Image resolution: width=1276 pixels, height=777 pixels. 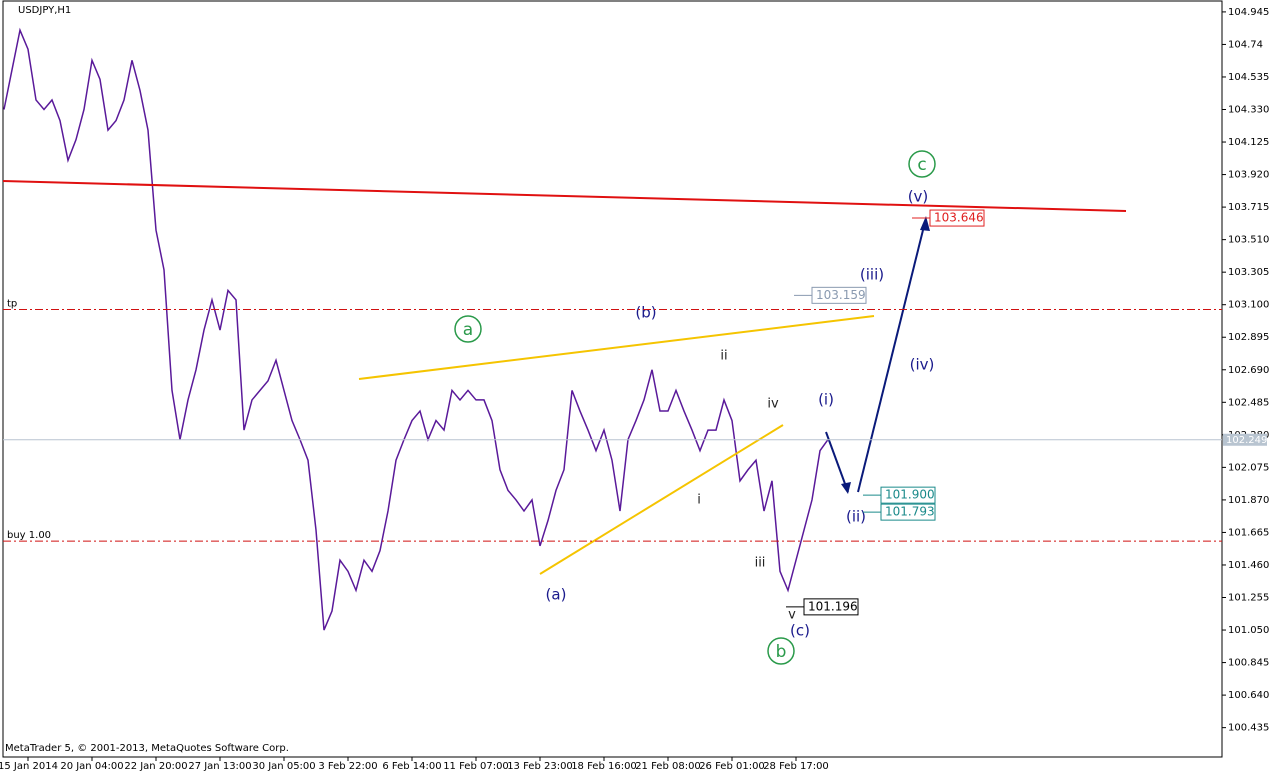 I want to click on x-tick-label: 27 Jan 13:00, so click(x=219, y=766).